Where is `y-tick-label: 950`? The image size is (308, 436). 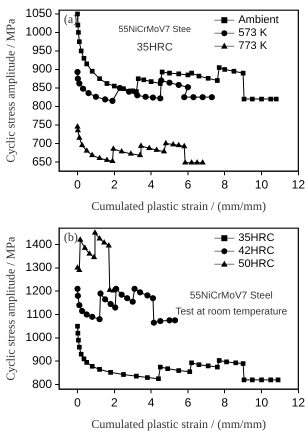
y-tick-label: 950 is located at coordinates (42, 50).